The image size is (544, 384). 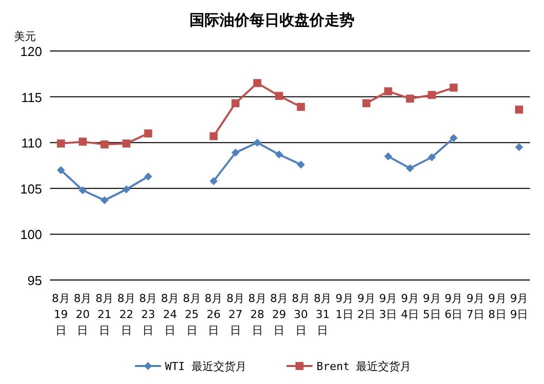 What do you see at coordinates (205, 366) in the screenshot?
I see `legend-label: WTI 最近交货月` at bounding box center [205, 366].